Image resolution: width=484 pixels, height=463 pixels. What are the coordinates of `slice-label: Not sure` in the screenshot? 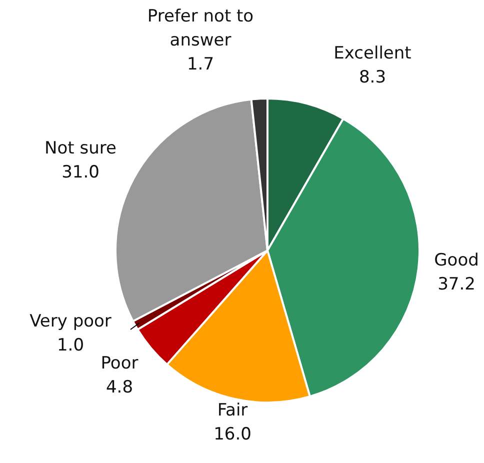 It's located at (80, 148).